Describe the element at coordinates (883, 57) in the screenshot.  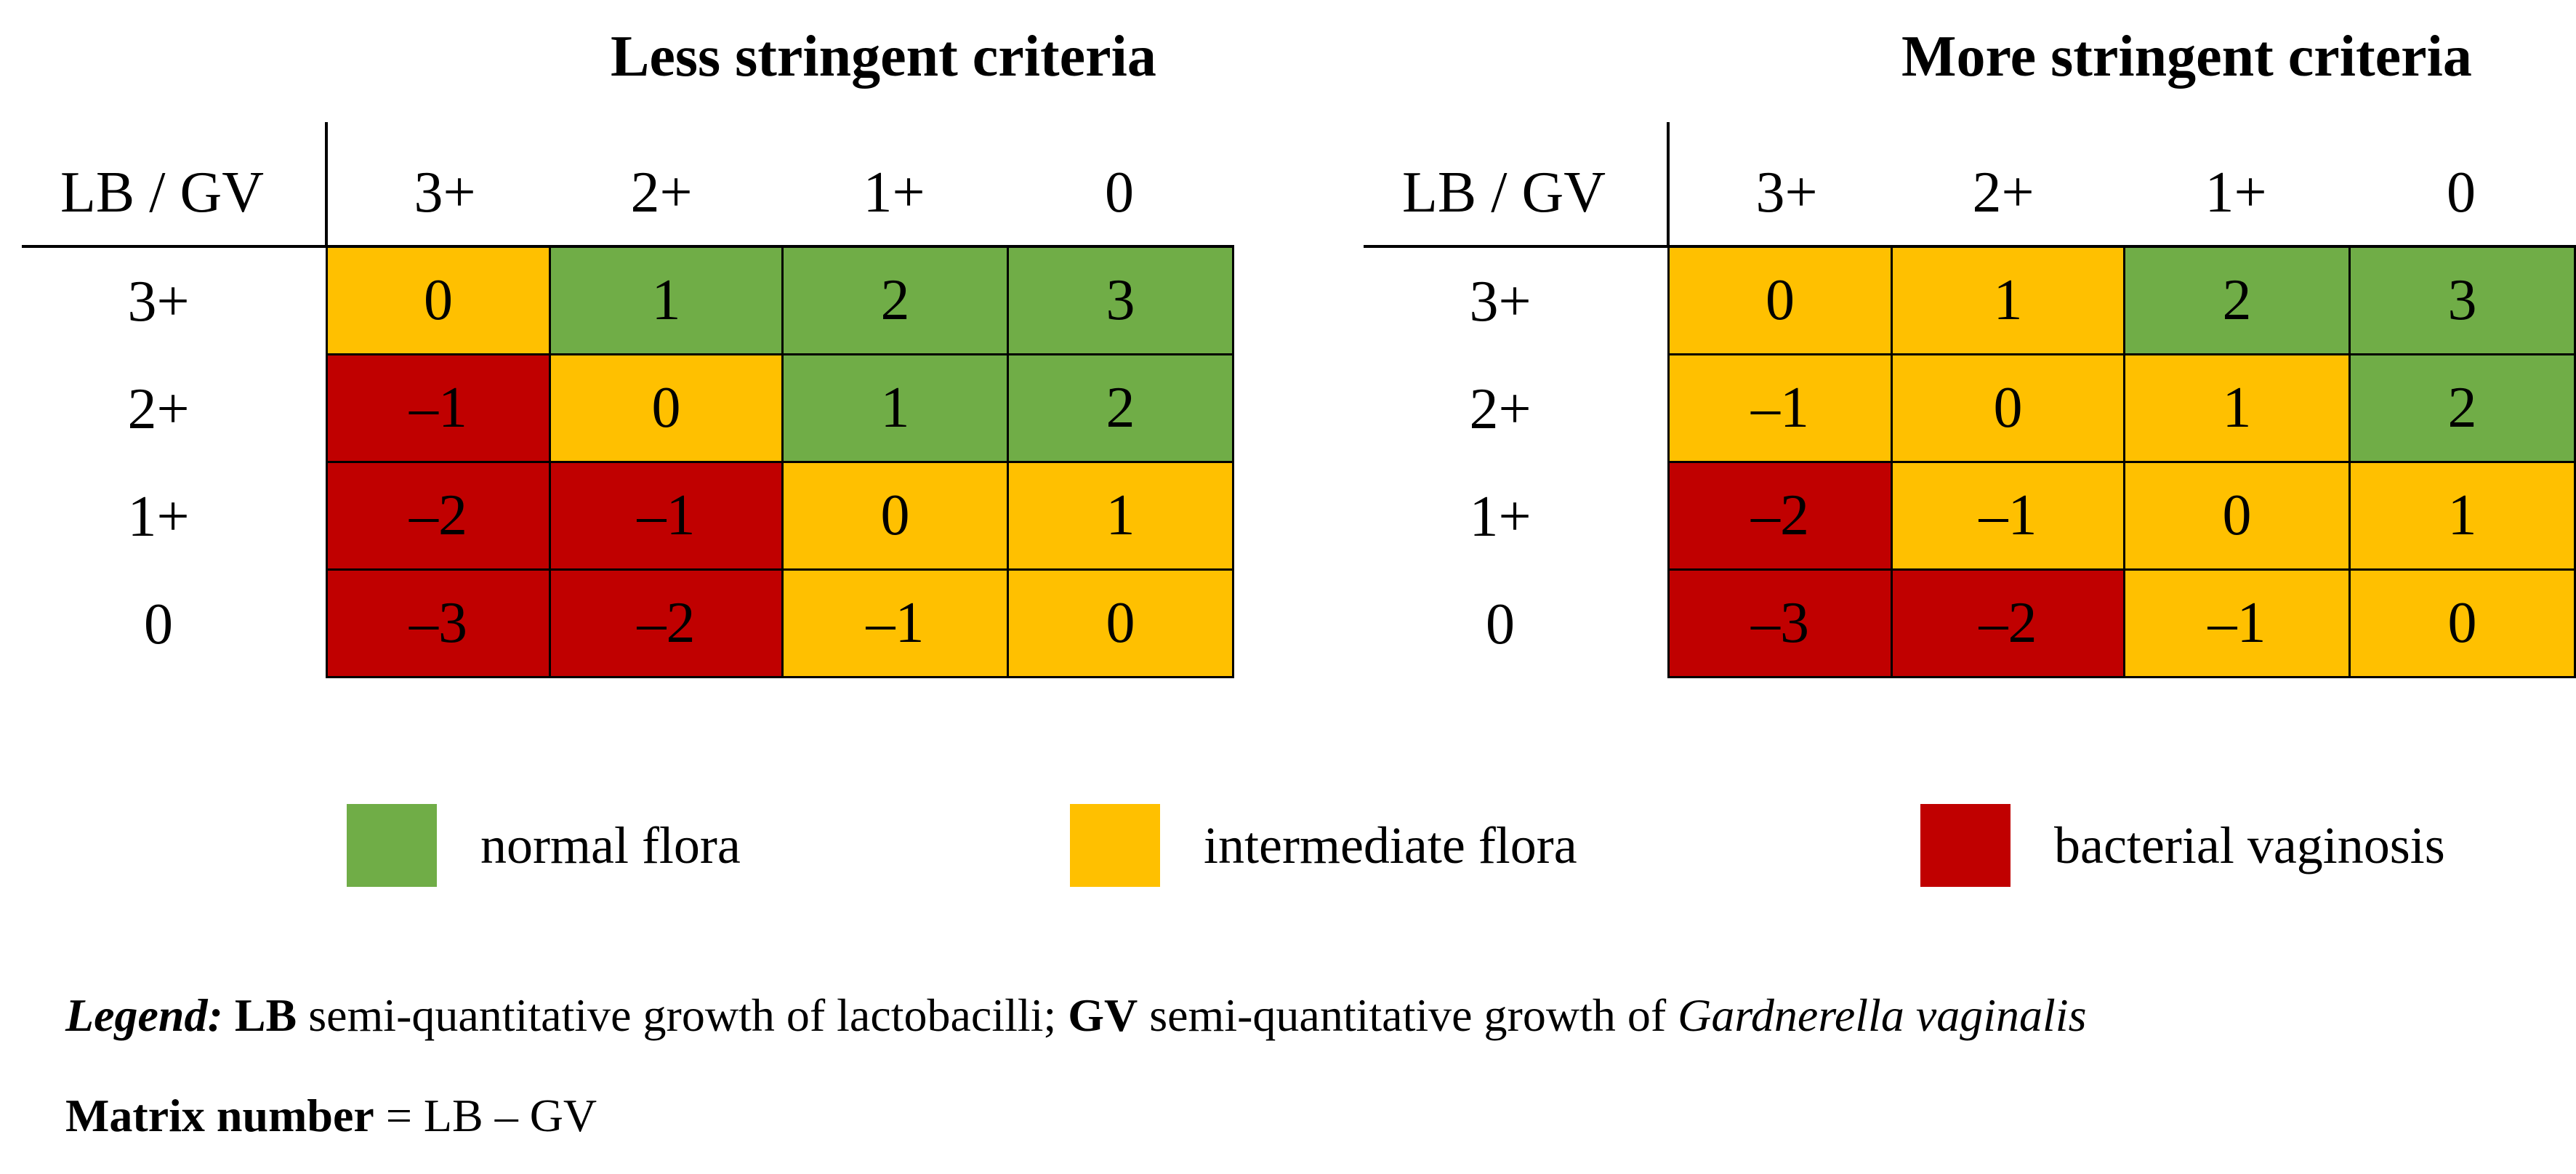
I see `matrix-title: Less stringent criteria` at that location.